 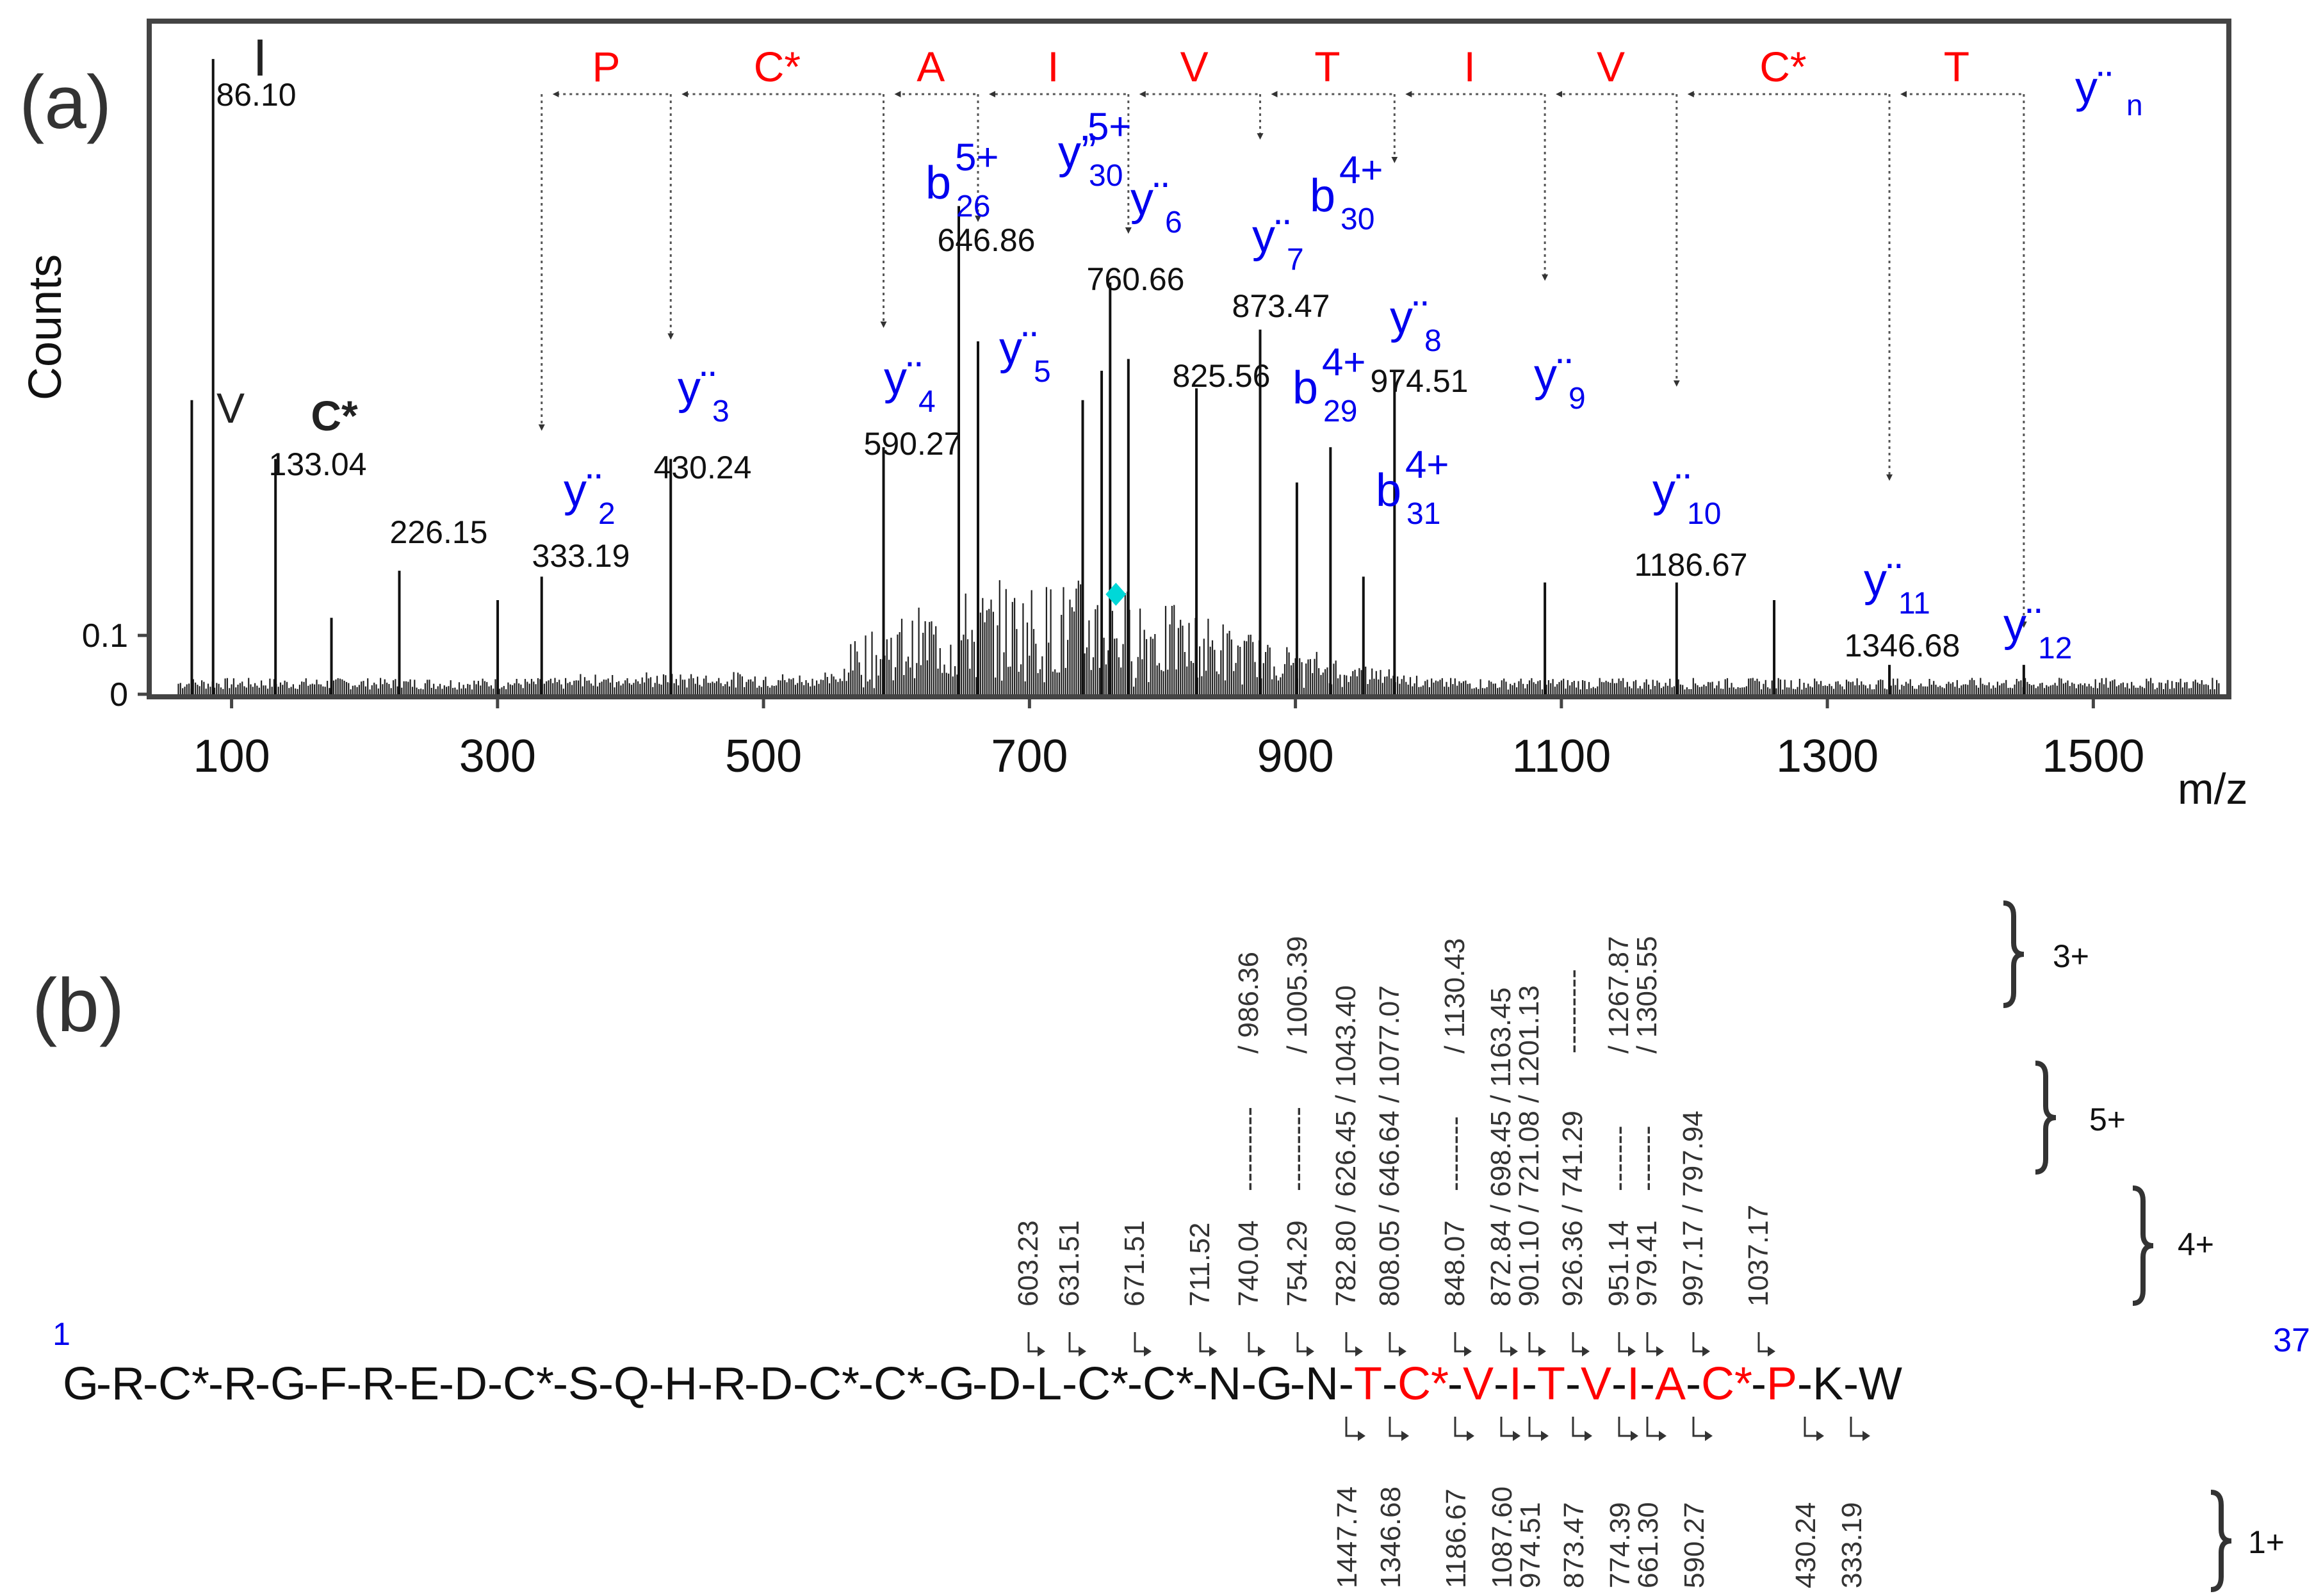 What do you see at coordinates (1042, 372) in the screenshot?
I see `y-ion-subscript: 5` at bounding box center [1042, 372].